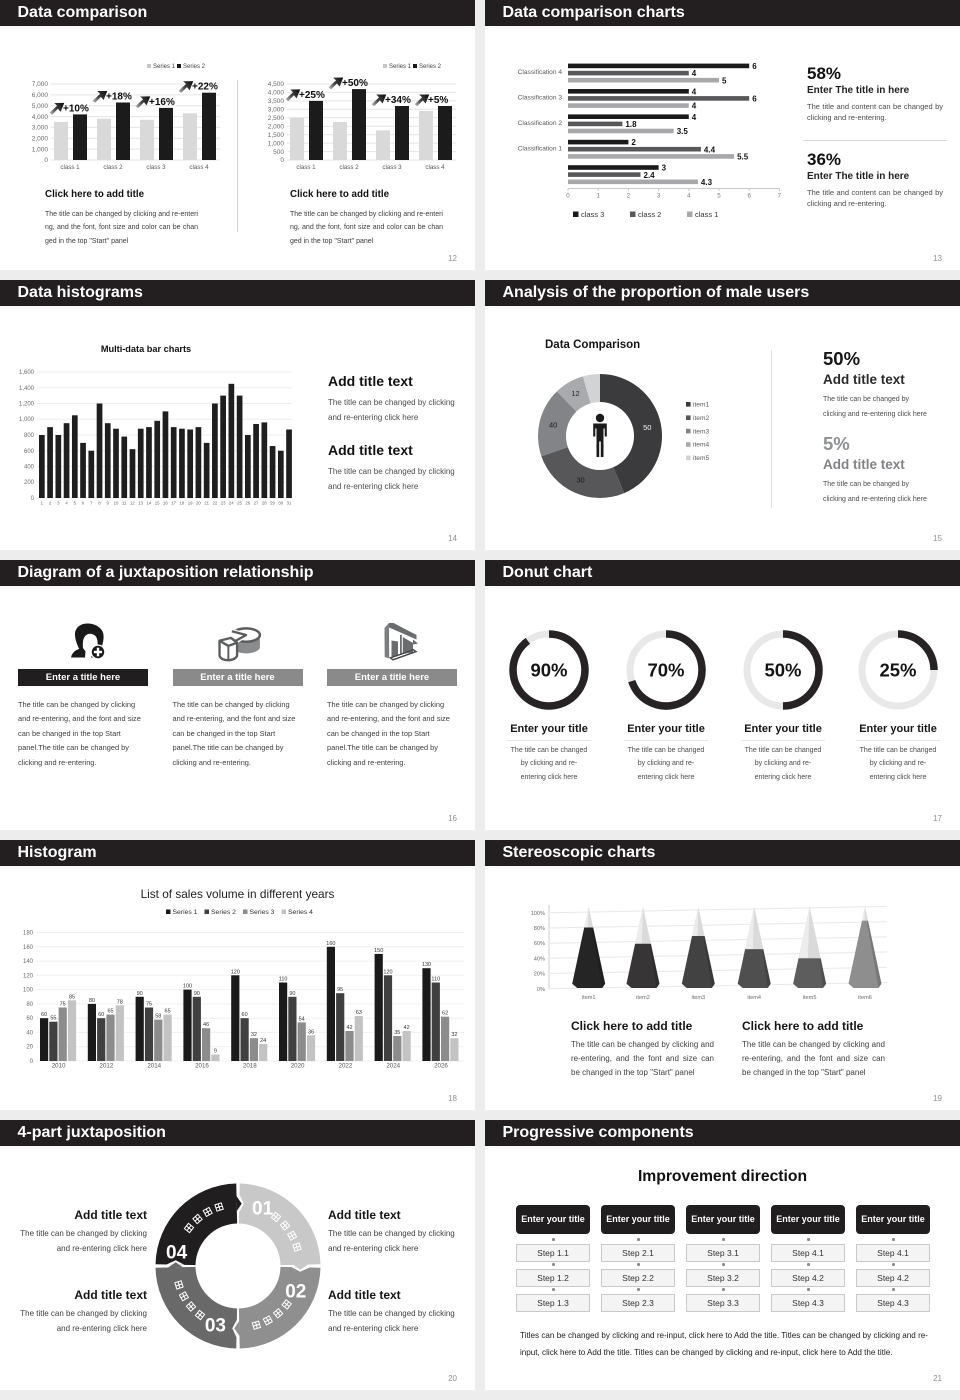 This screenshot has width=960, height=1400. Describe the element at coordinates (27, 405) in the screenshot. I see `svg-text: 1,200` at that location.